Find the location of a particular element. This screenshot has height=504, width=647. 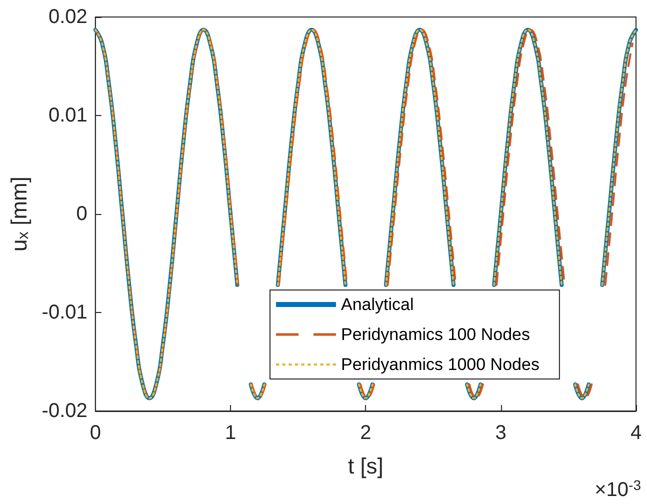

y-tick-label: -0.01 is located at coordinates (65, 313).